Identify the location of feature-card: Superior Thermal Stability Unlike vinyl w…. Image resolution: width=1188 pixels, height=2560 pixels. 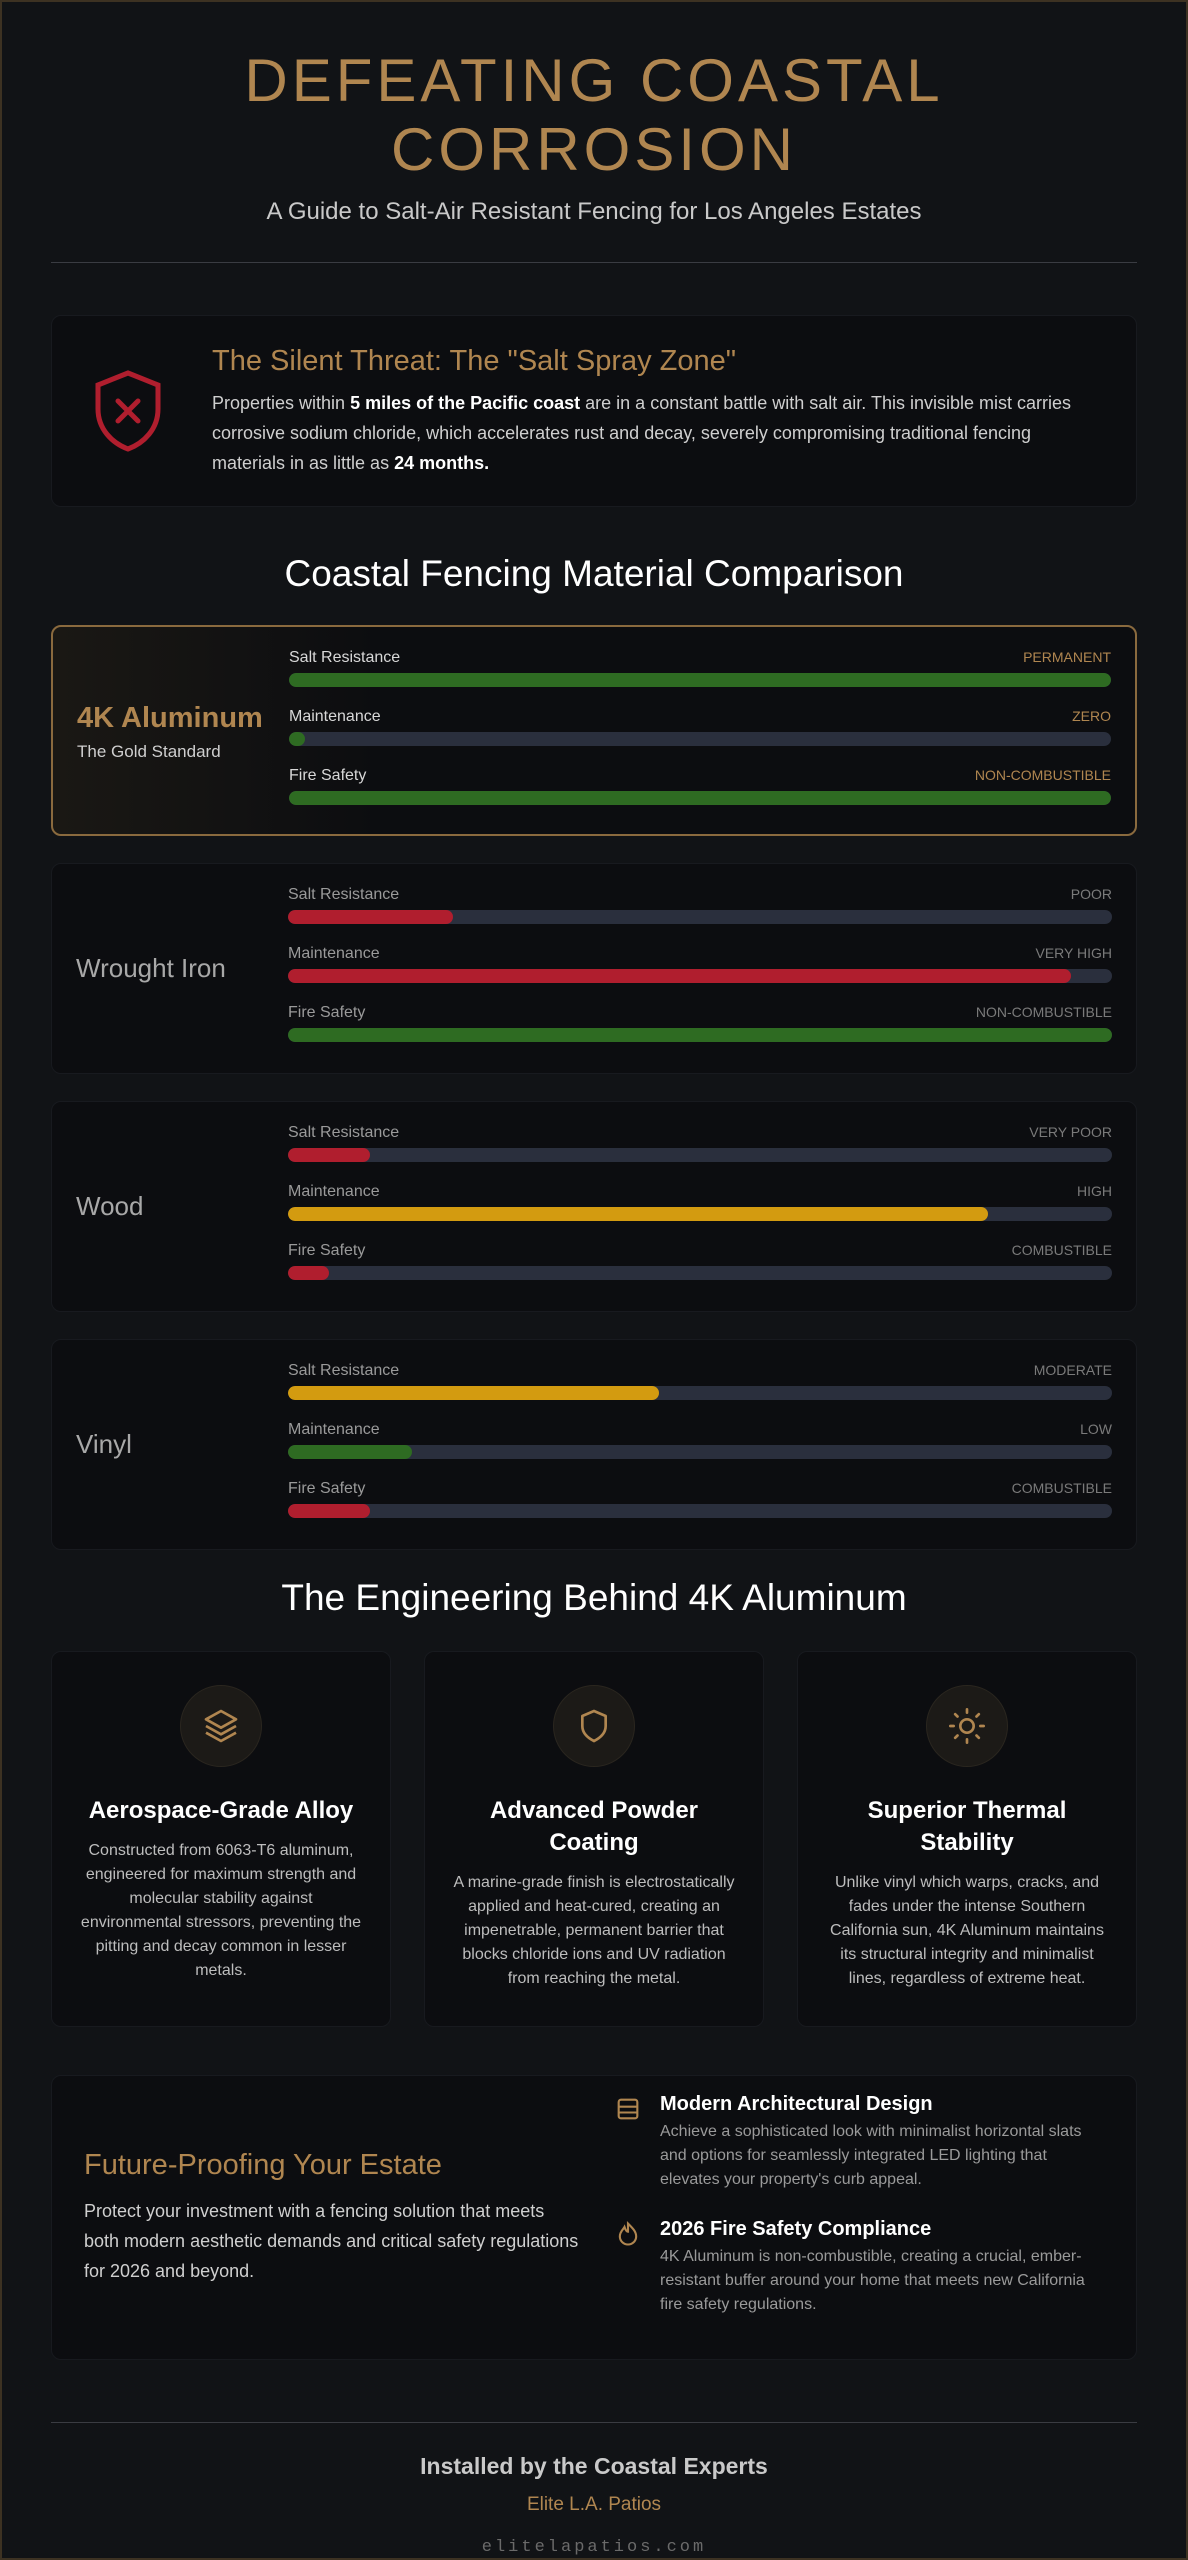
(967, 1839).